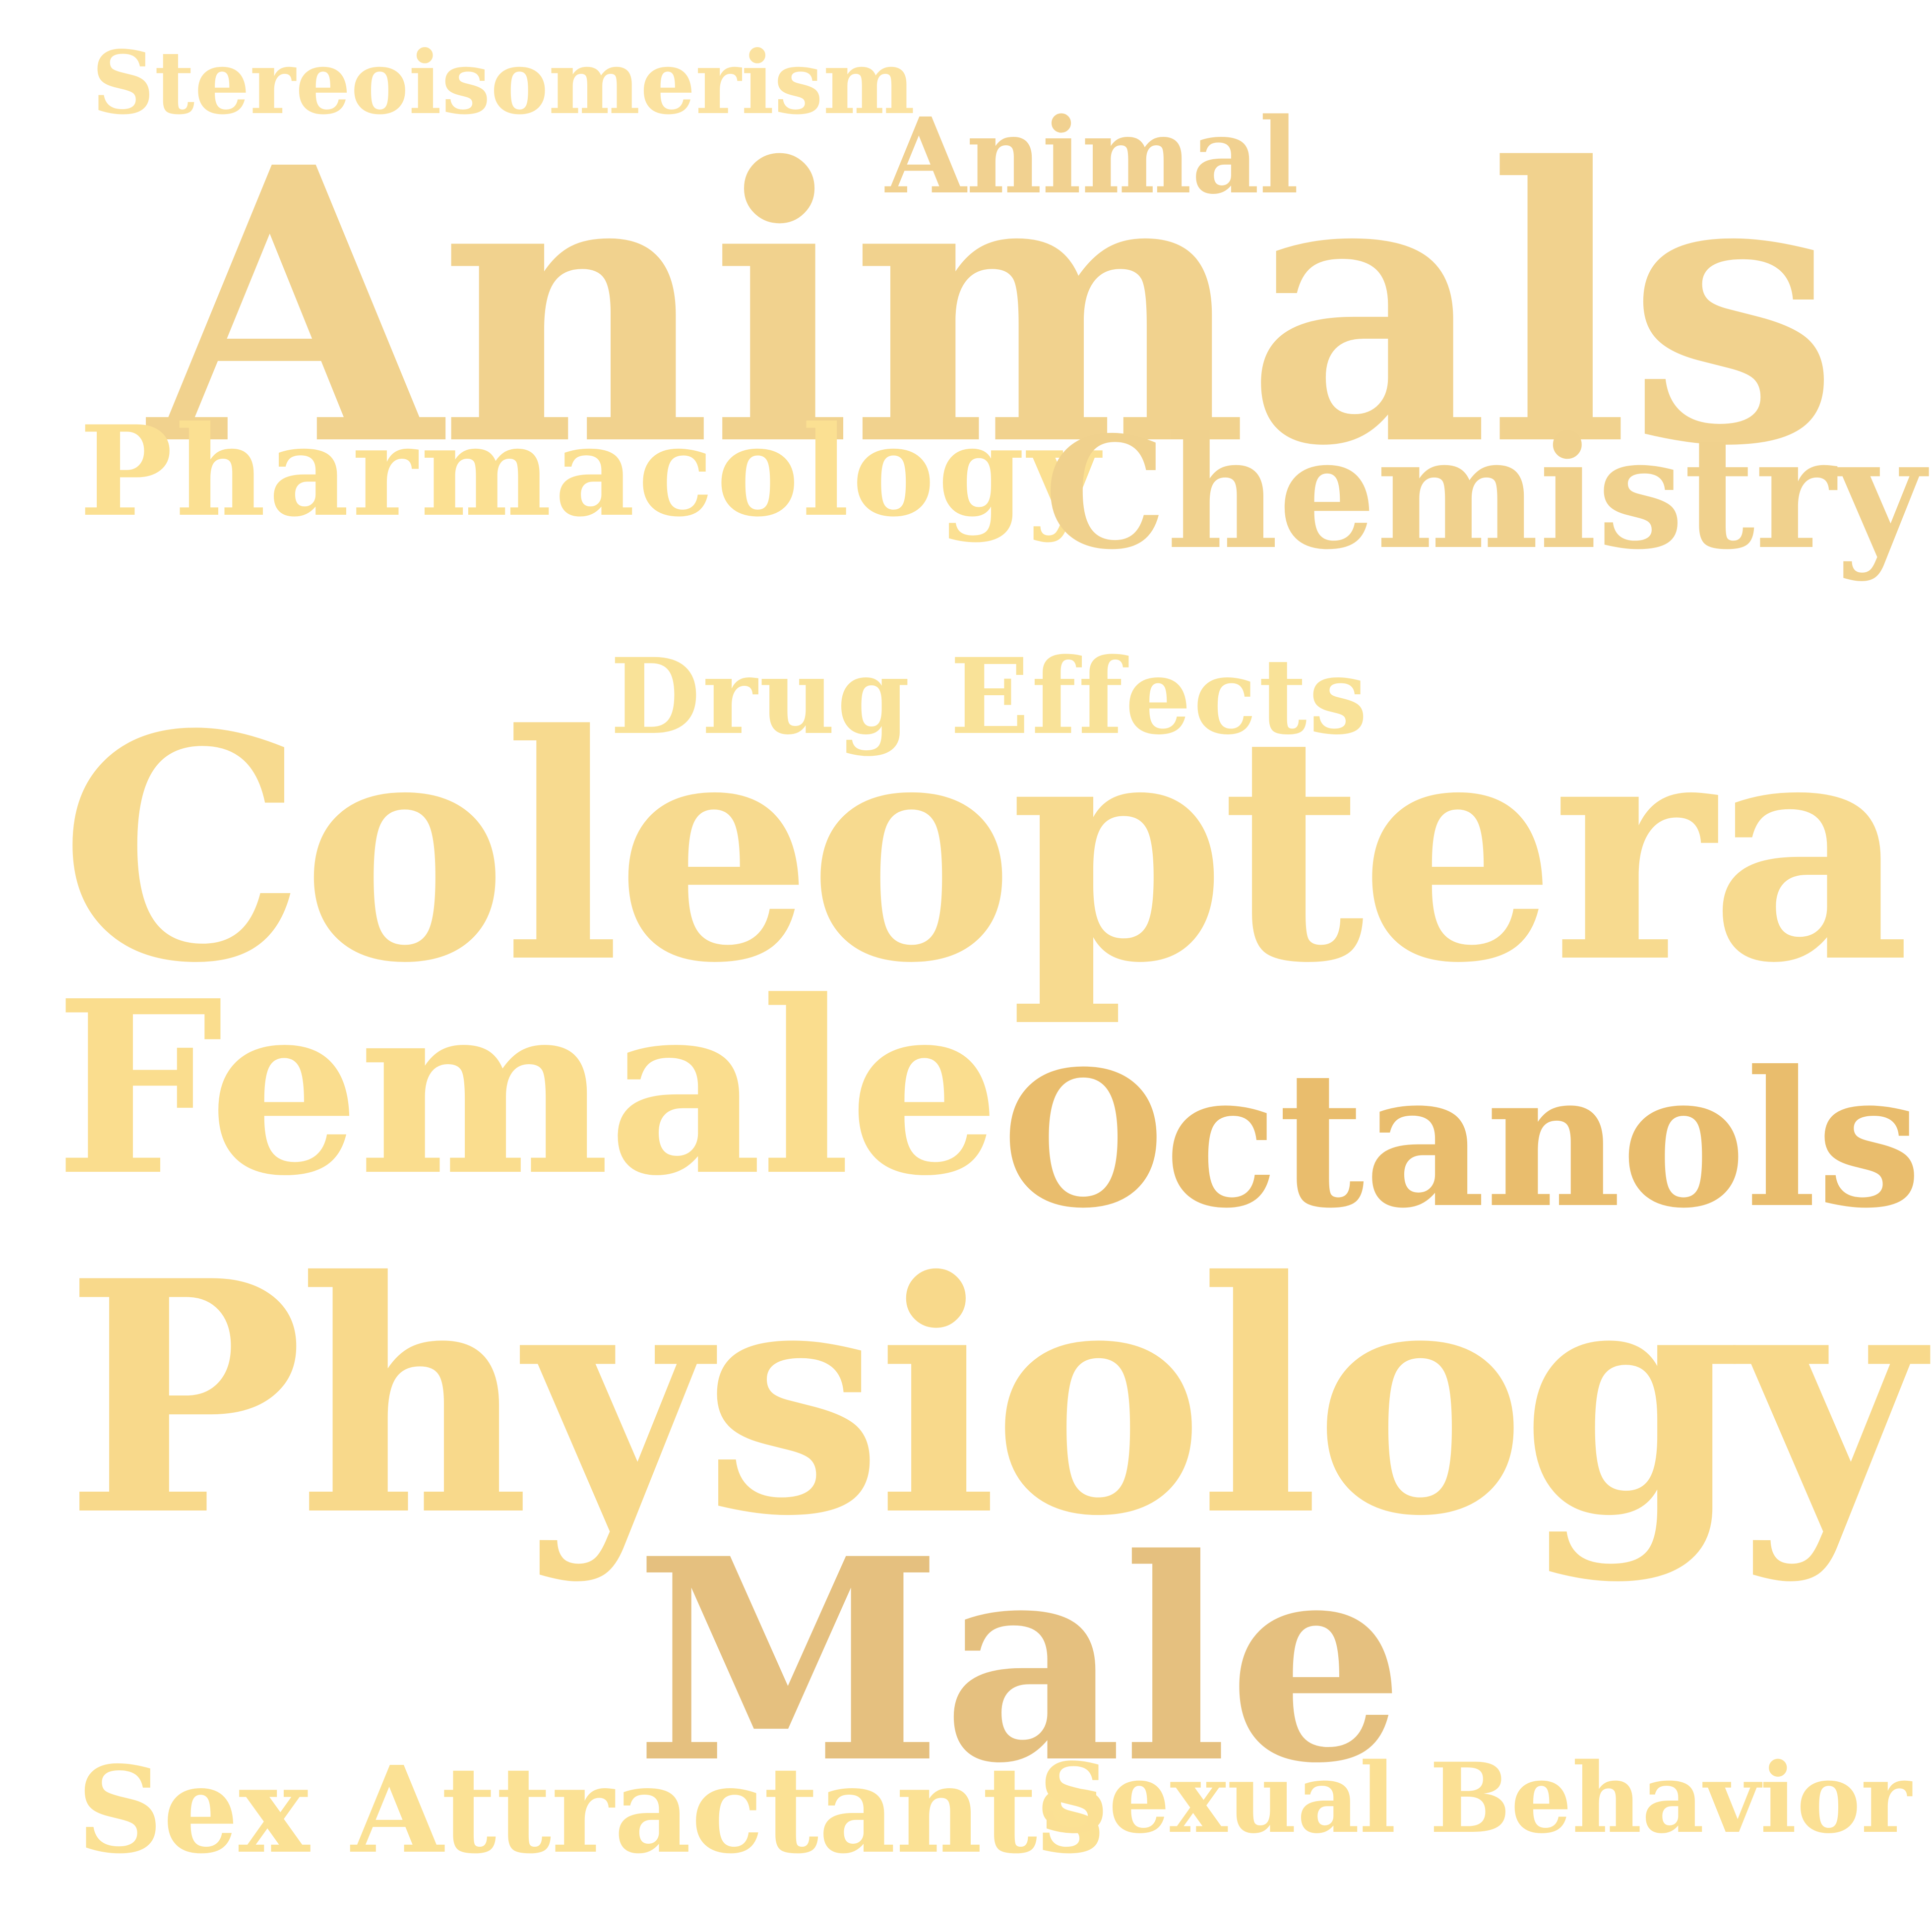 This screenshot has height=1932, width=1932. Describe the element at coordinates (504, 83) in the screenshot. I see `word-stereoisomerism: Stereoisomerism` at that location.